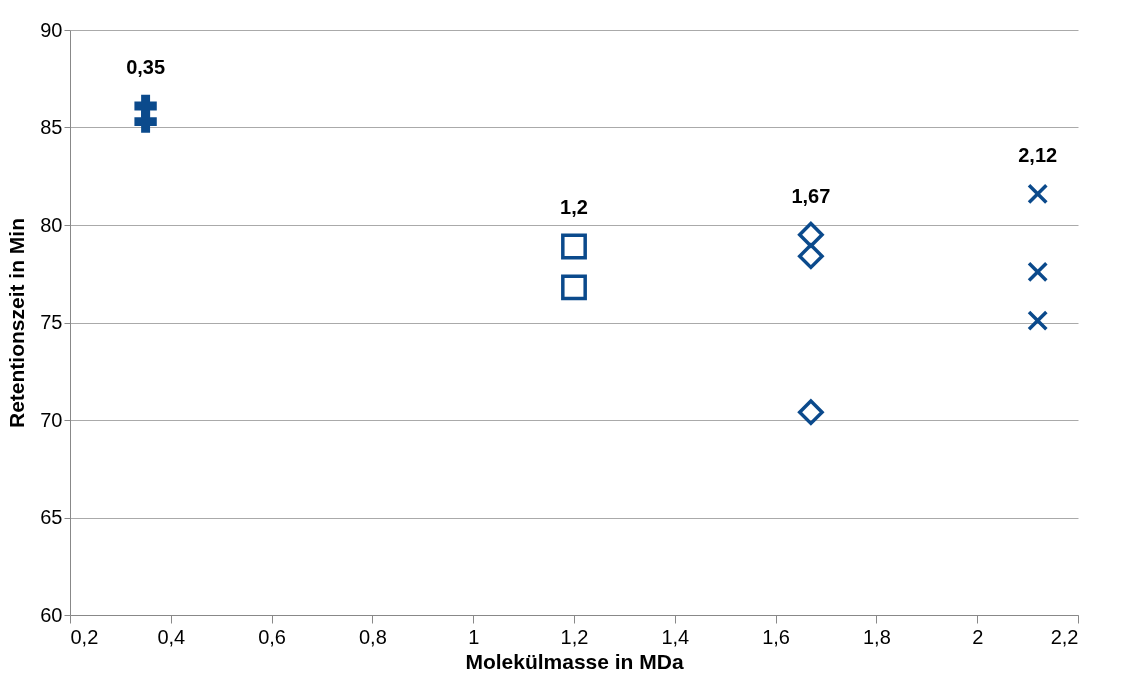 This screenshot has width=1133, height=684. Describe the element at coordinates (51, 517) in the screenshot. I see `y-tick-label: 65` at that location.